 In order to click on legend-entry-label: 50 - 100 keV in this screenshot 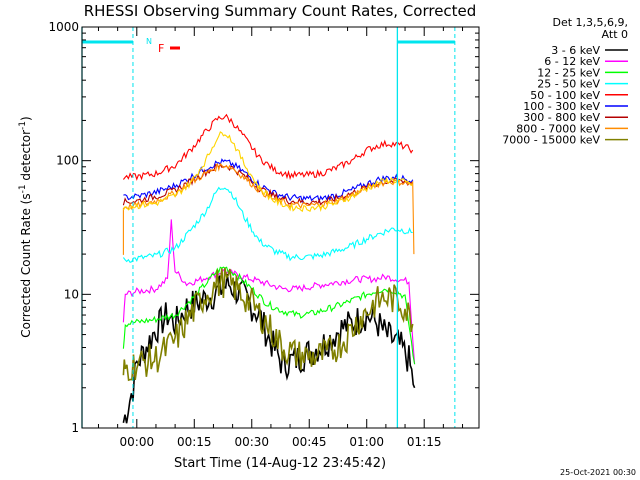, I will do `click(565, 95)`.